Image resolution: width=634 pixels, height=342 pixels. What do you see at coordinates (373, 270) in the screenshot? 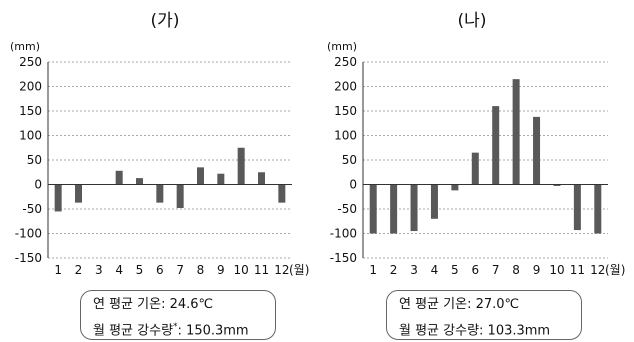
I see `x-tick-label-na: 1` at bounding box center [373, 270].